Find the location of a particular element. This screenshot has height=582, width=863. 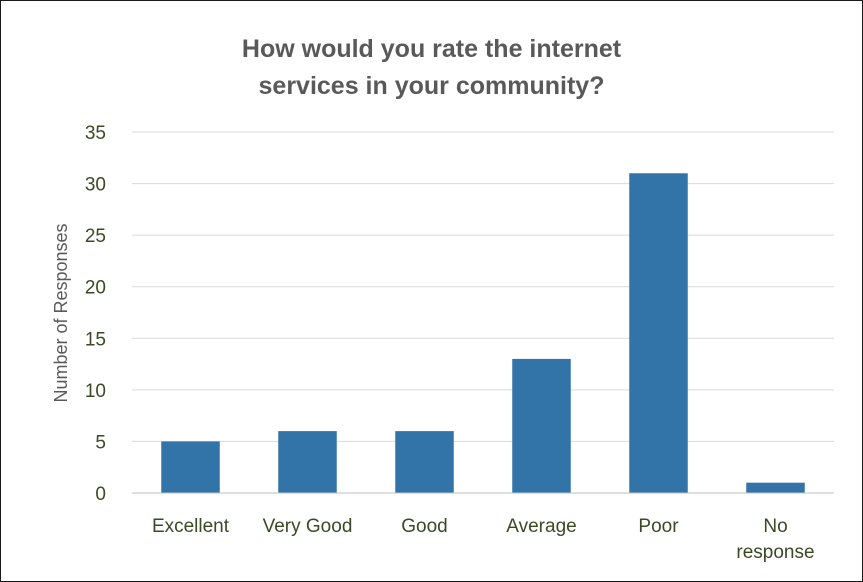

y-tick-labels: 0 5 10 15 20 25 30 35 is located at coordinates (95, 314).